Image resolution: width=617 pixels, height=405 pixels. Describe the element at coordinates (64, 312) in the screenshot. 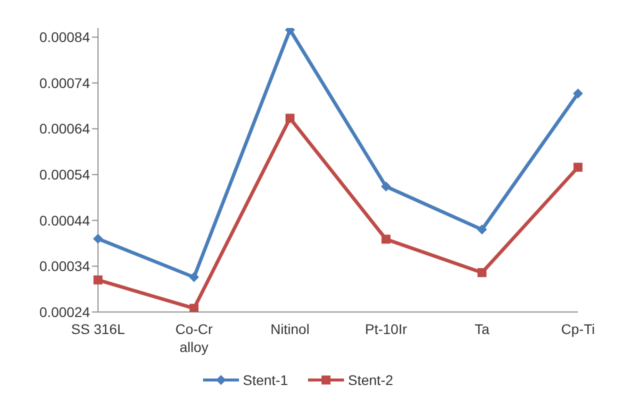

I see `y-tick-label: 0.00024` at that location.